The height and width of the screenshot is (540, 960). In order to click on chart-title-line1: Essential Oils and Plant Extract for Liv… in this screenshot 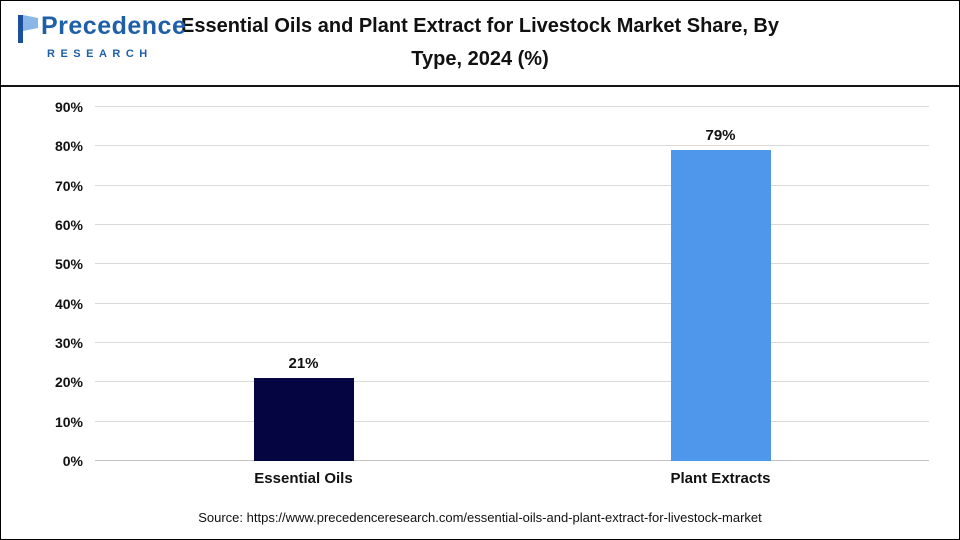, I will do `click(480, 26)`.